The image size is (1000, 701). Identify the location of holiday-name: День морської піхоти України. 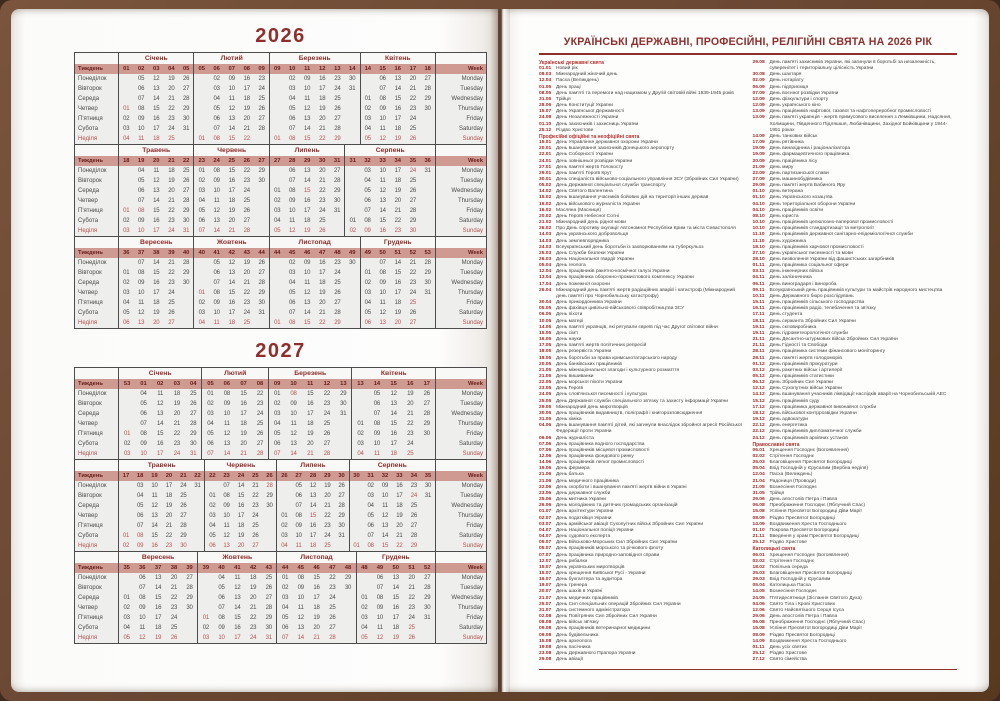
(589, 383).